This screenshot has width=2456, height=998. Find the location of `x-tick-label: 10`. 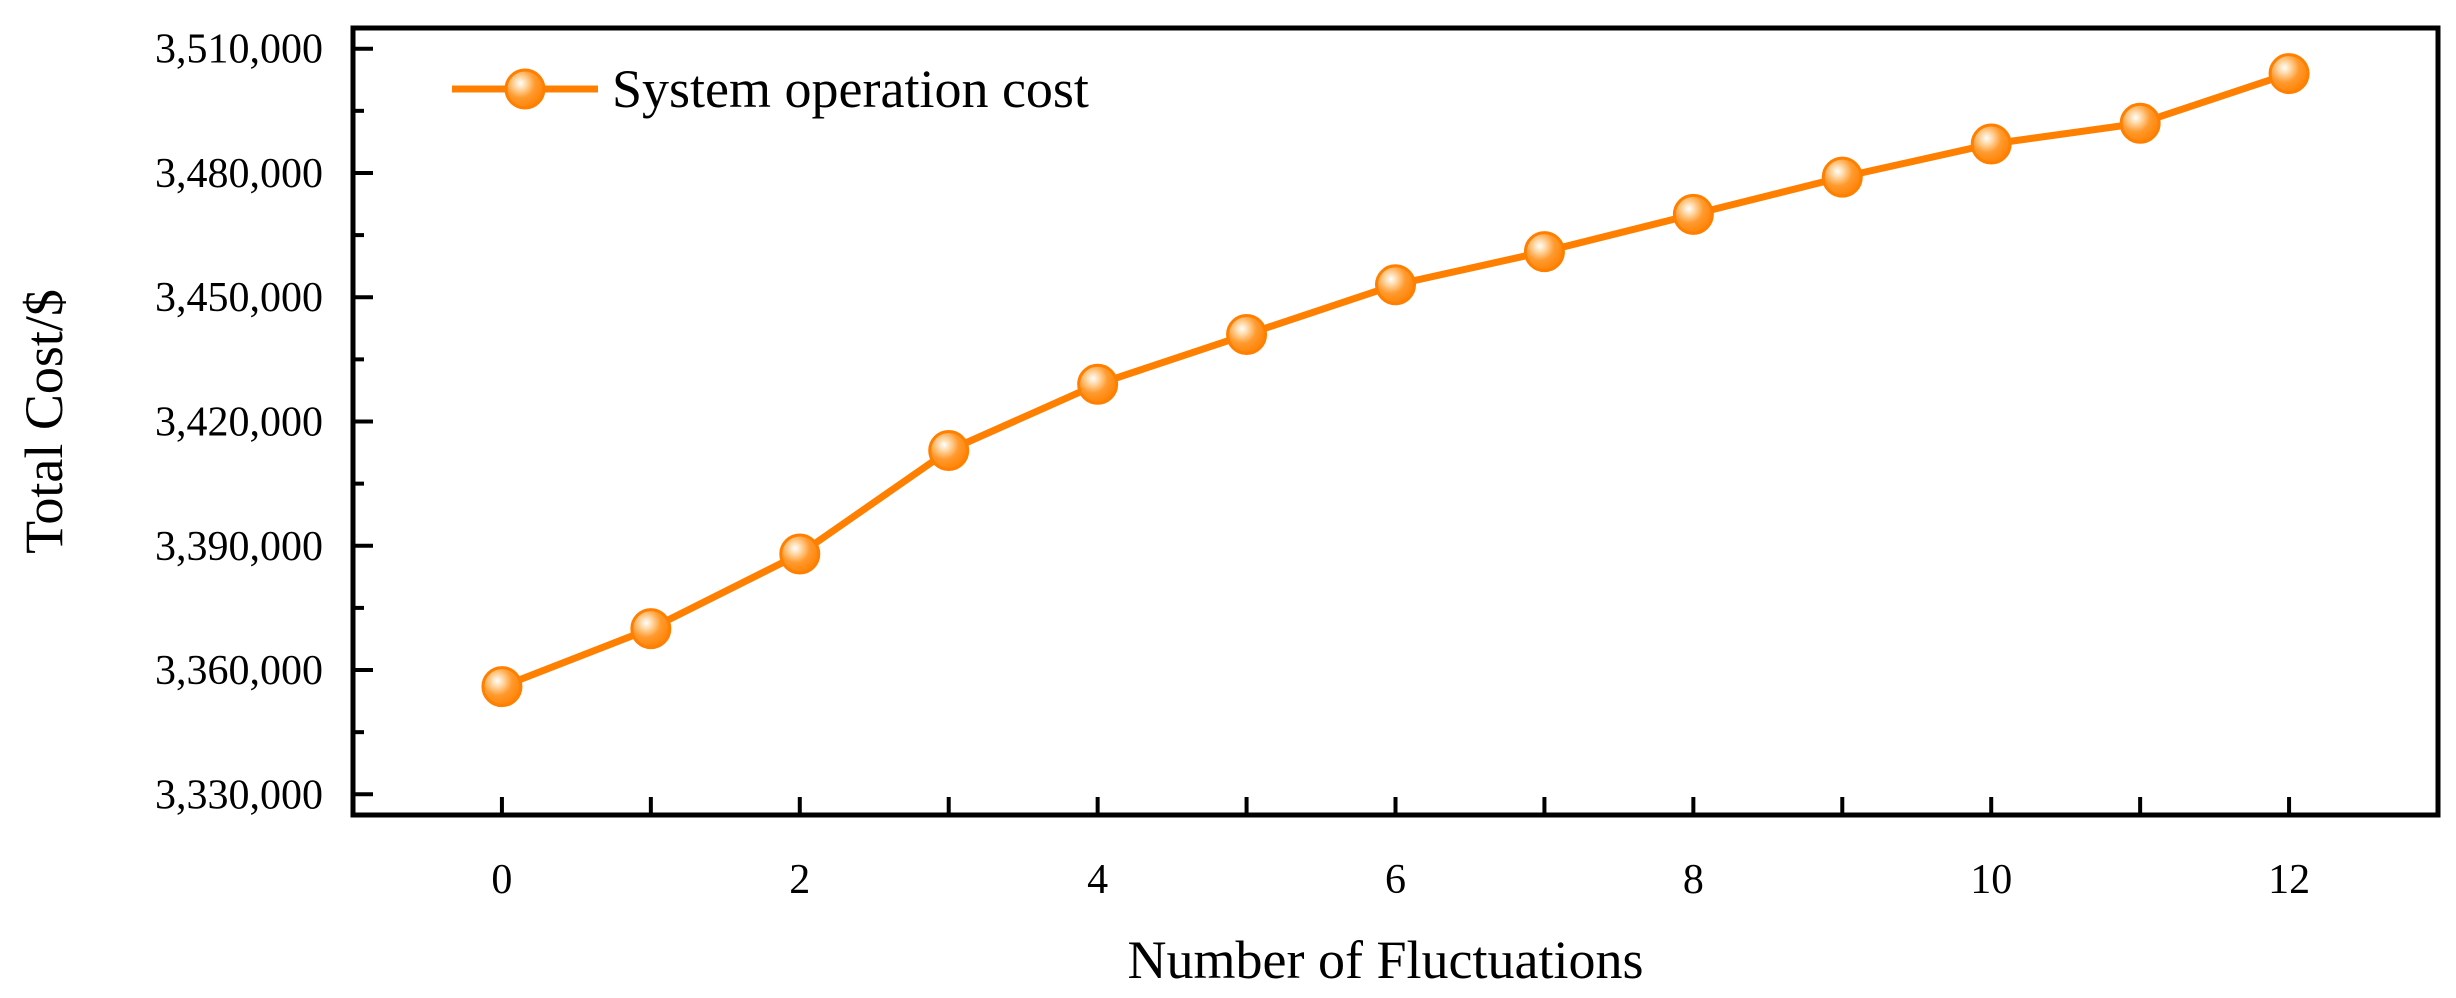

x-tick-label: 10 is located at coordinates (1991, 880).